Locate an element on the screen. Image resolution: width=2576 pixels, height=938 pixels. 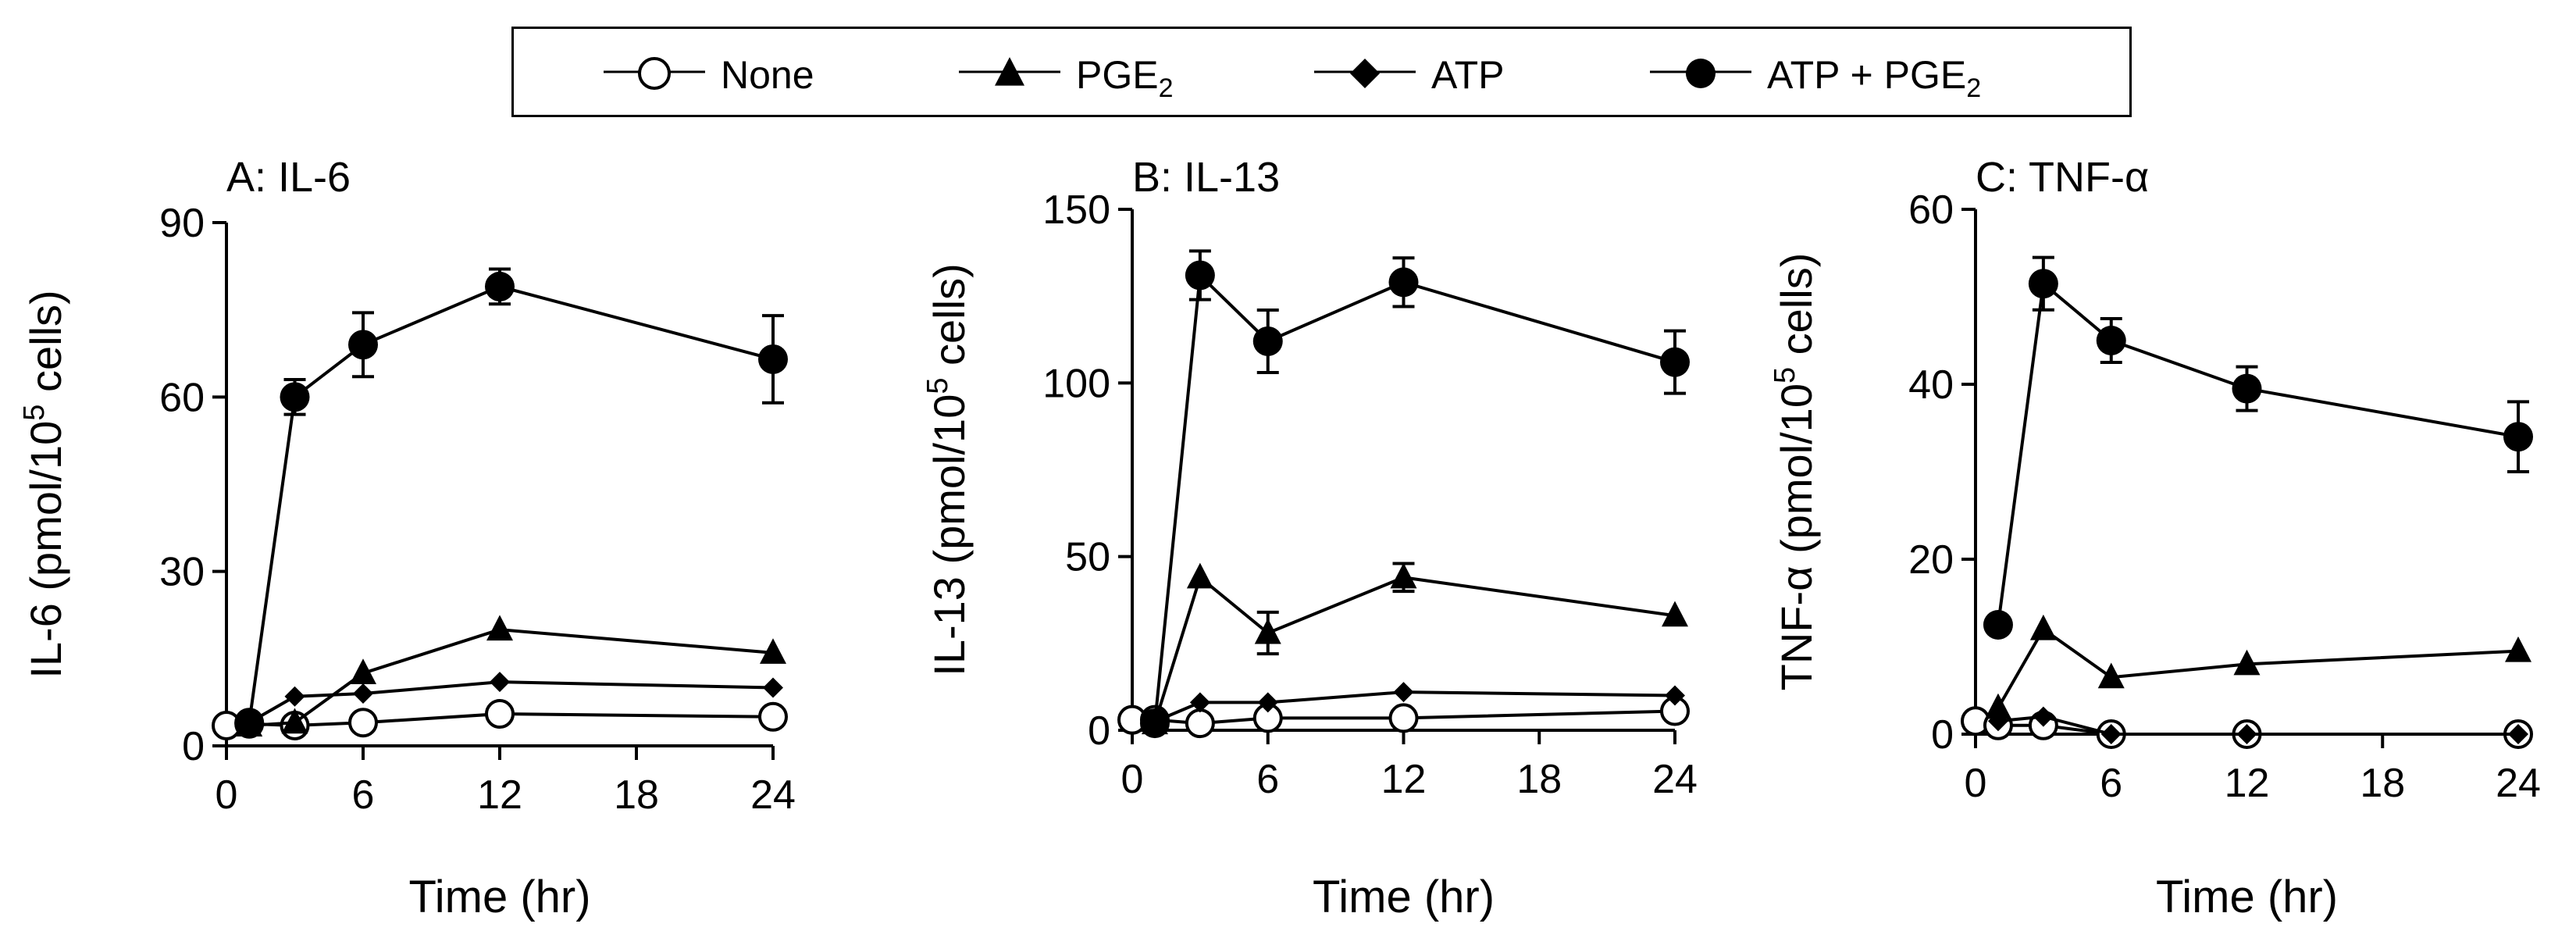
legend-label: PGE2 is located at coordinates (1125, 78).